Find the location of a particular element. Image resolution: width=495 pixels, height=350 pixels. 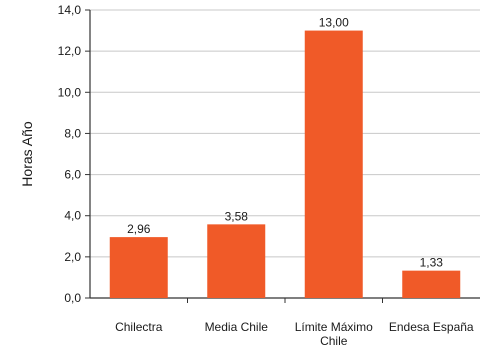

y-tick-label: 12,0 is located at coordinates (70, 51).